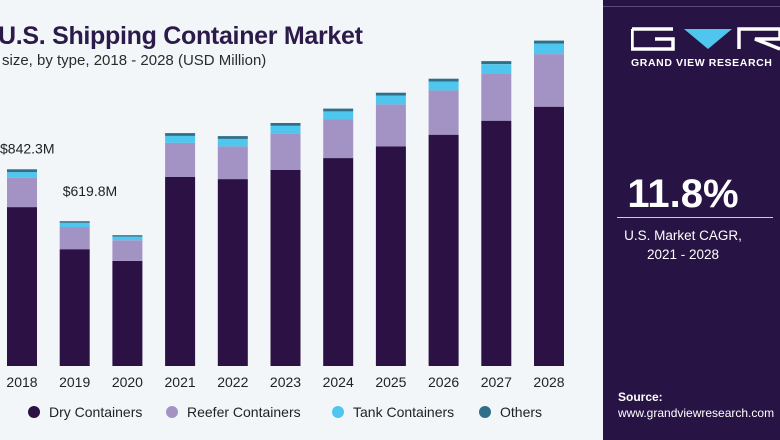 This screenshot has height=440, width=780. What do you see at coordinates (702, 63) in the screenshot?
I see `brand-name: GRAND VIEW RESEARCH` at bounding box center [702, 63].